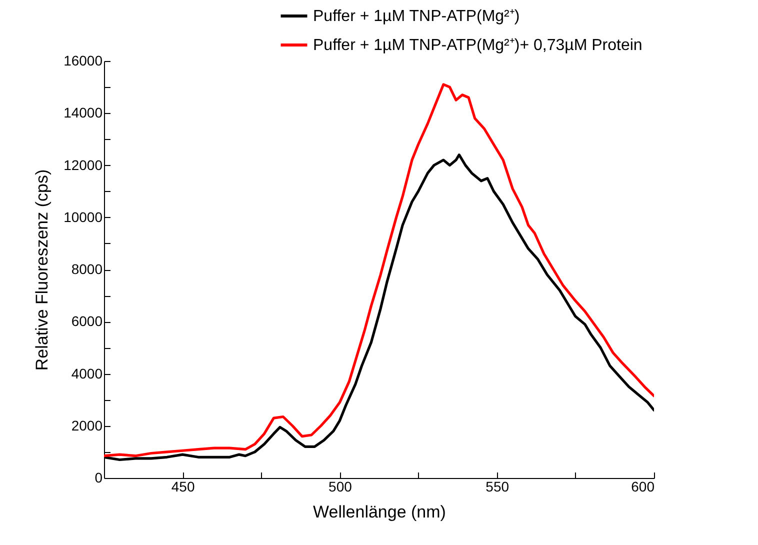  What do you see at coordinates (477, 45) in the screenshot?
I see `legend-label: Puffer + 1µM TNP-ATP(Mg²⁺)+ 0,73µM Protein` at bounding box center [477, 45].